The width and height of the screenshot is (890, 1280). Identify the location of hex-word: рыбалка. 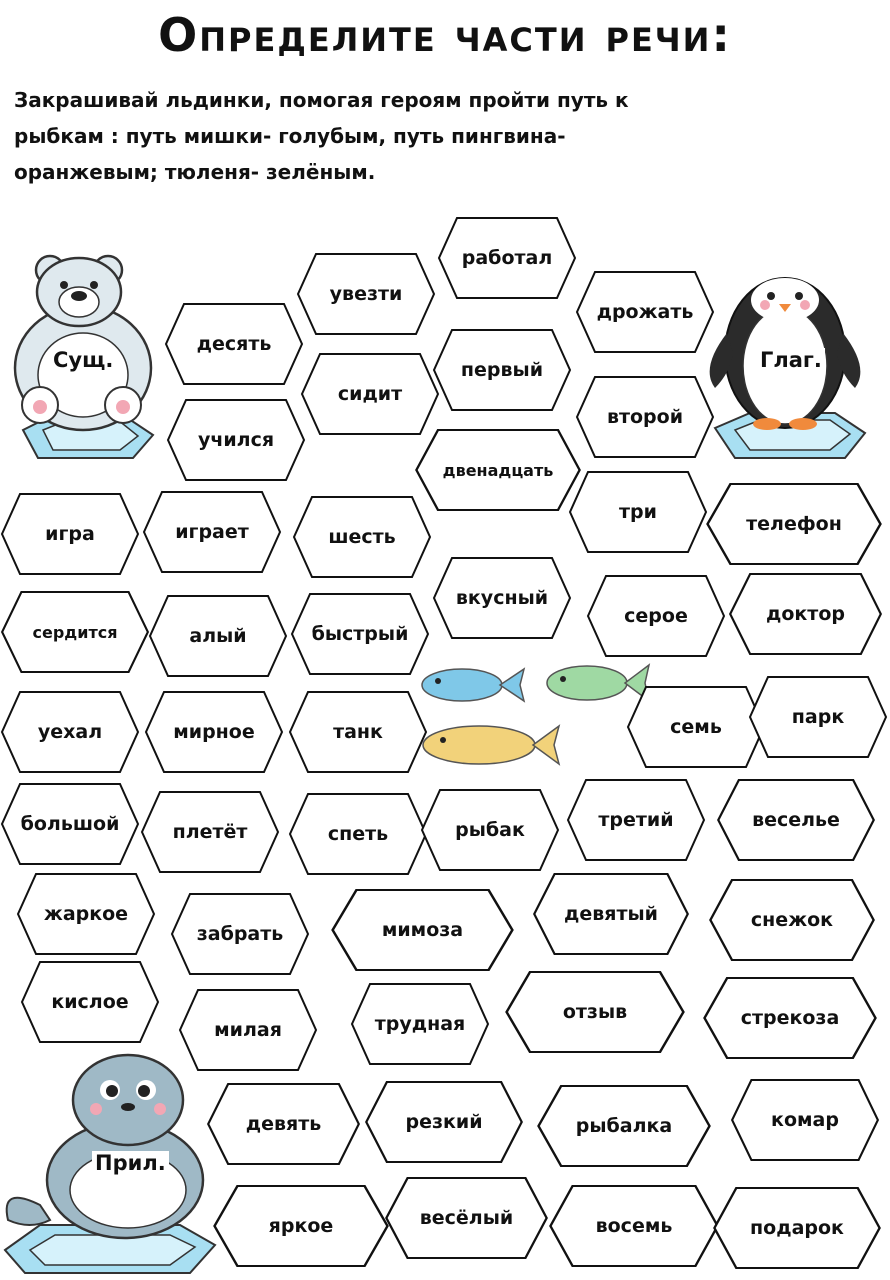
(624, 1126).